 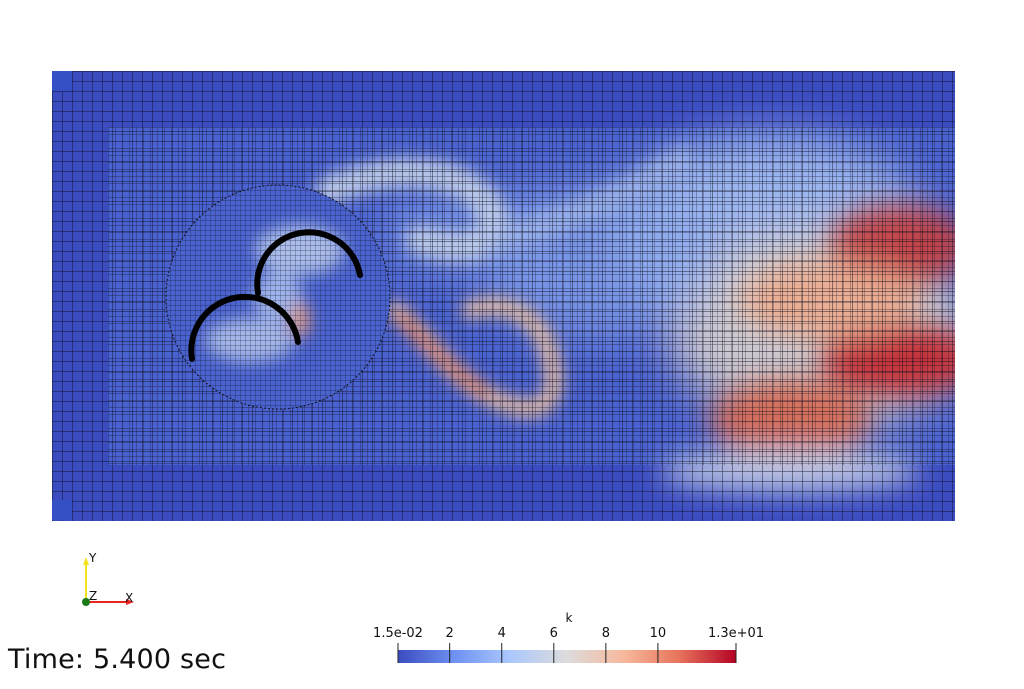 What do you see at coordinates (567, 656) in the screenshot?
I see `colorbar-gradient` at bounding box center [567, 656].